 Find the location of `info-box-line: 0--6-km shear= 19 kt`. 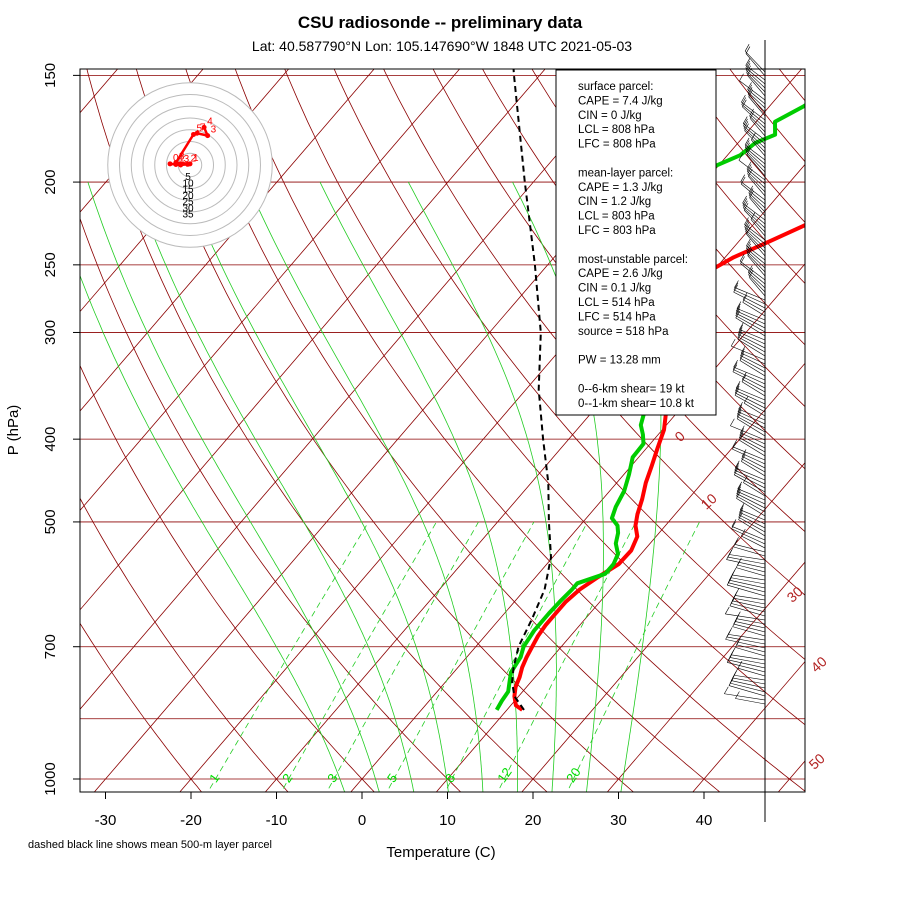

info-box-line: 0--6-km shear= 19 kt is located at coordinates (631, 389).